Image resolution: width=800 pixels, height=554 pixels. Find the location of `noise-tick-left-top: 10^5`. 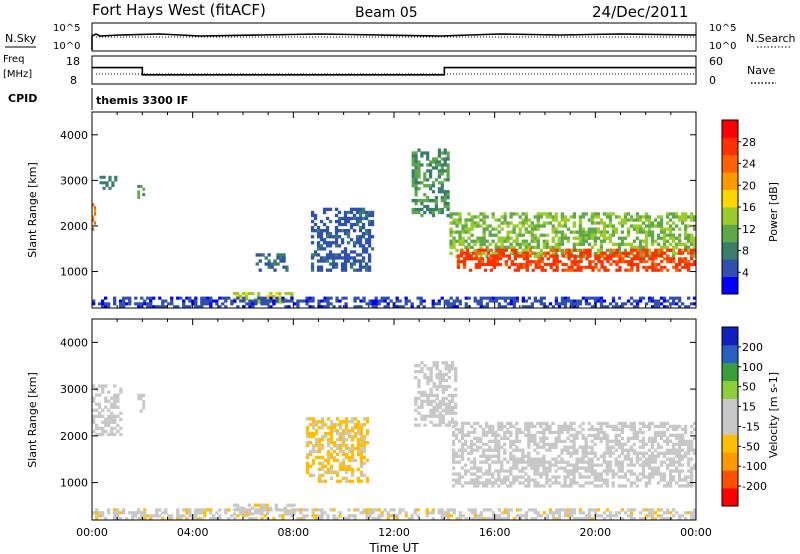

noise-tick-left-top: 10^5 is located at coordinates (66, 28).